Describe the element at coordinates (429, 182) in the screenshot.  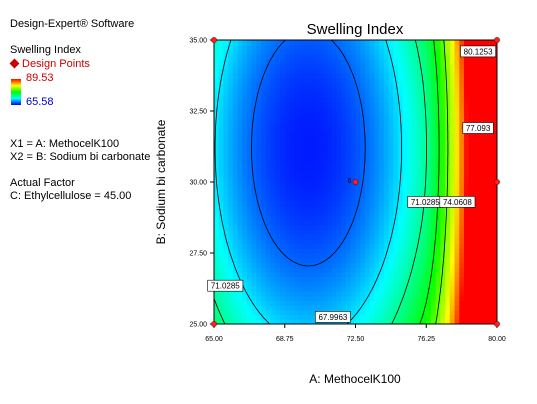
I see `contour-line` at that location.